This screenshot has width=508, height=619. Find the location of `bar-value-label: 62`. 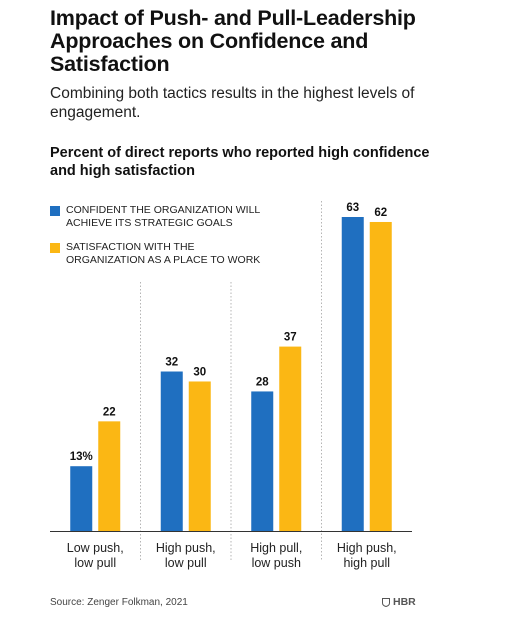

bar-value-label: 62 is located at coordinates (380, 213).